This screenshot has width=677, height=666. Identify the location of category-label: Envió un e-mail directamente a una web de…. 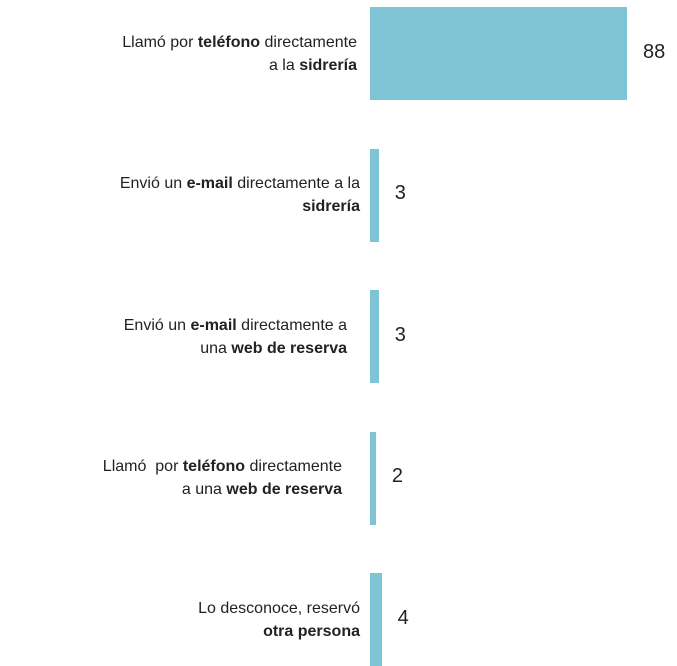
(173, 337).